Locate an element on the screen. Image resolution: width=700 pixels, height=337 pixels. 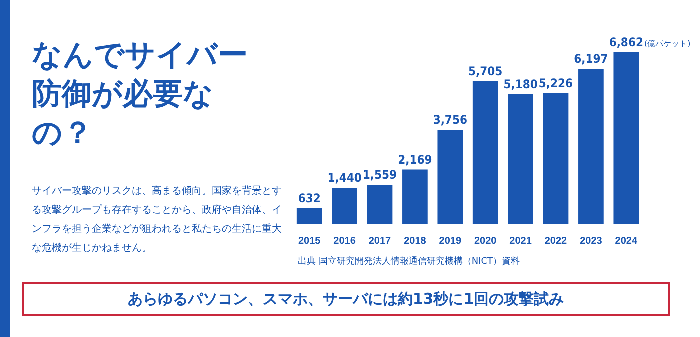
data-label: 6,862 is located at coordinates (626, 43).